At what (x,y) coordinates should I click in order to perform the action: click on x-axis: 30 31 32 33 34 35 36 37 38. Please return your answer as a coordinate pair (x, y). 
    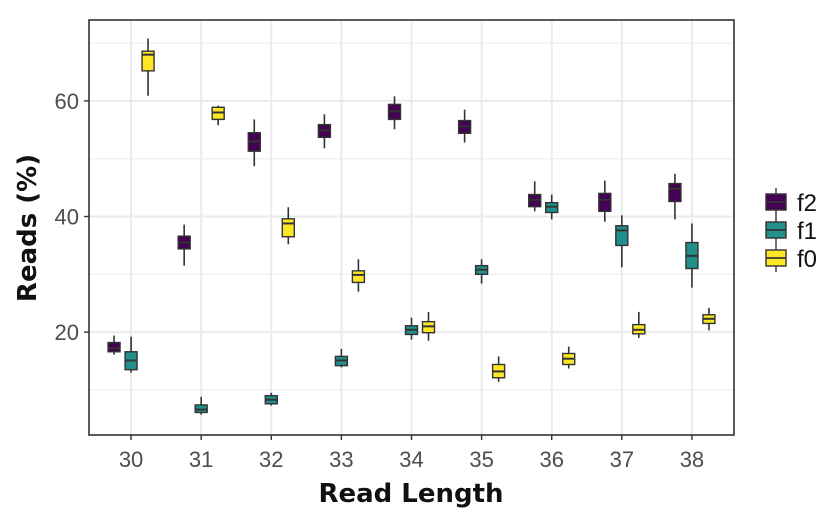
    Looking at the image, I should click on (411, 453).